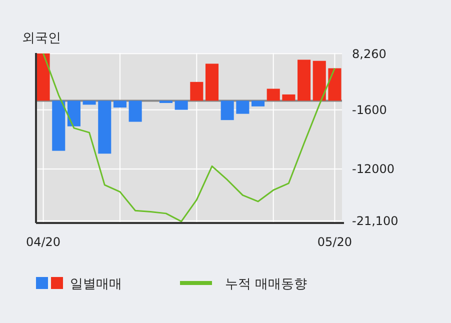 The width and height of the screenshot is (451, 323). I want to click on y-tick-label: -12000, so click(373, 169).